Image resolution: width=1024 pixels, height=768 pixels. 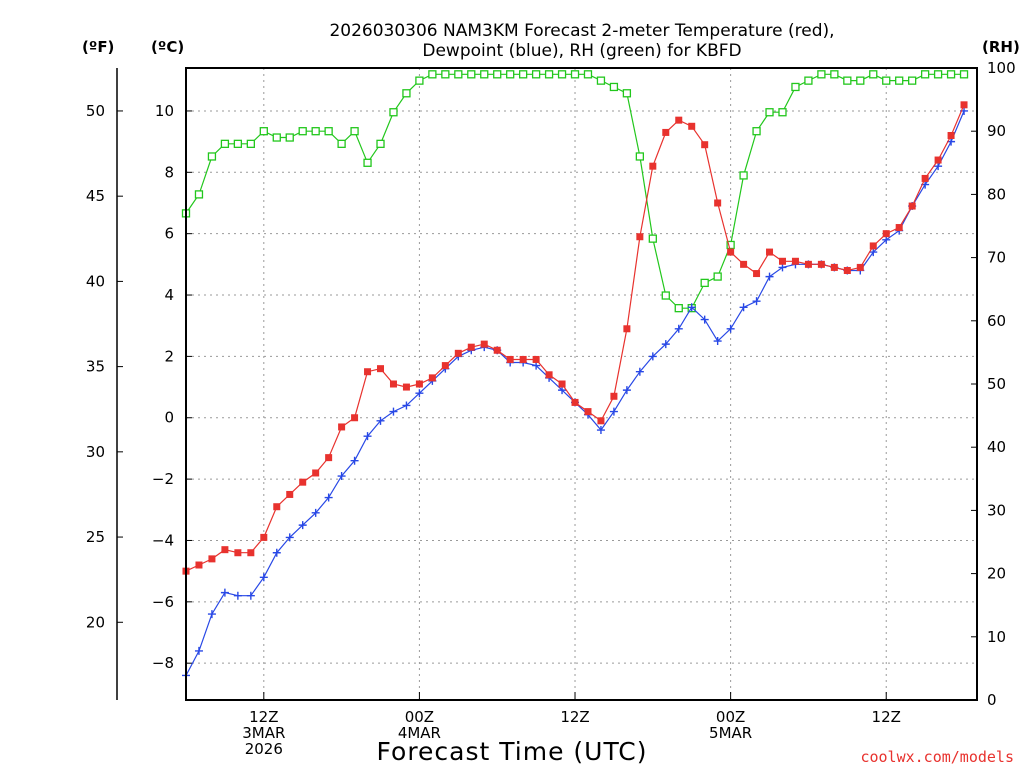 I want to click on fahrenheit-tick-label: 25, so click(x=95, y=537).